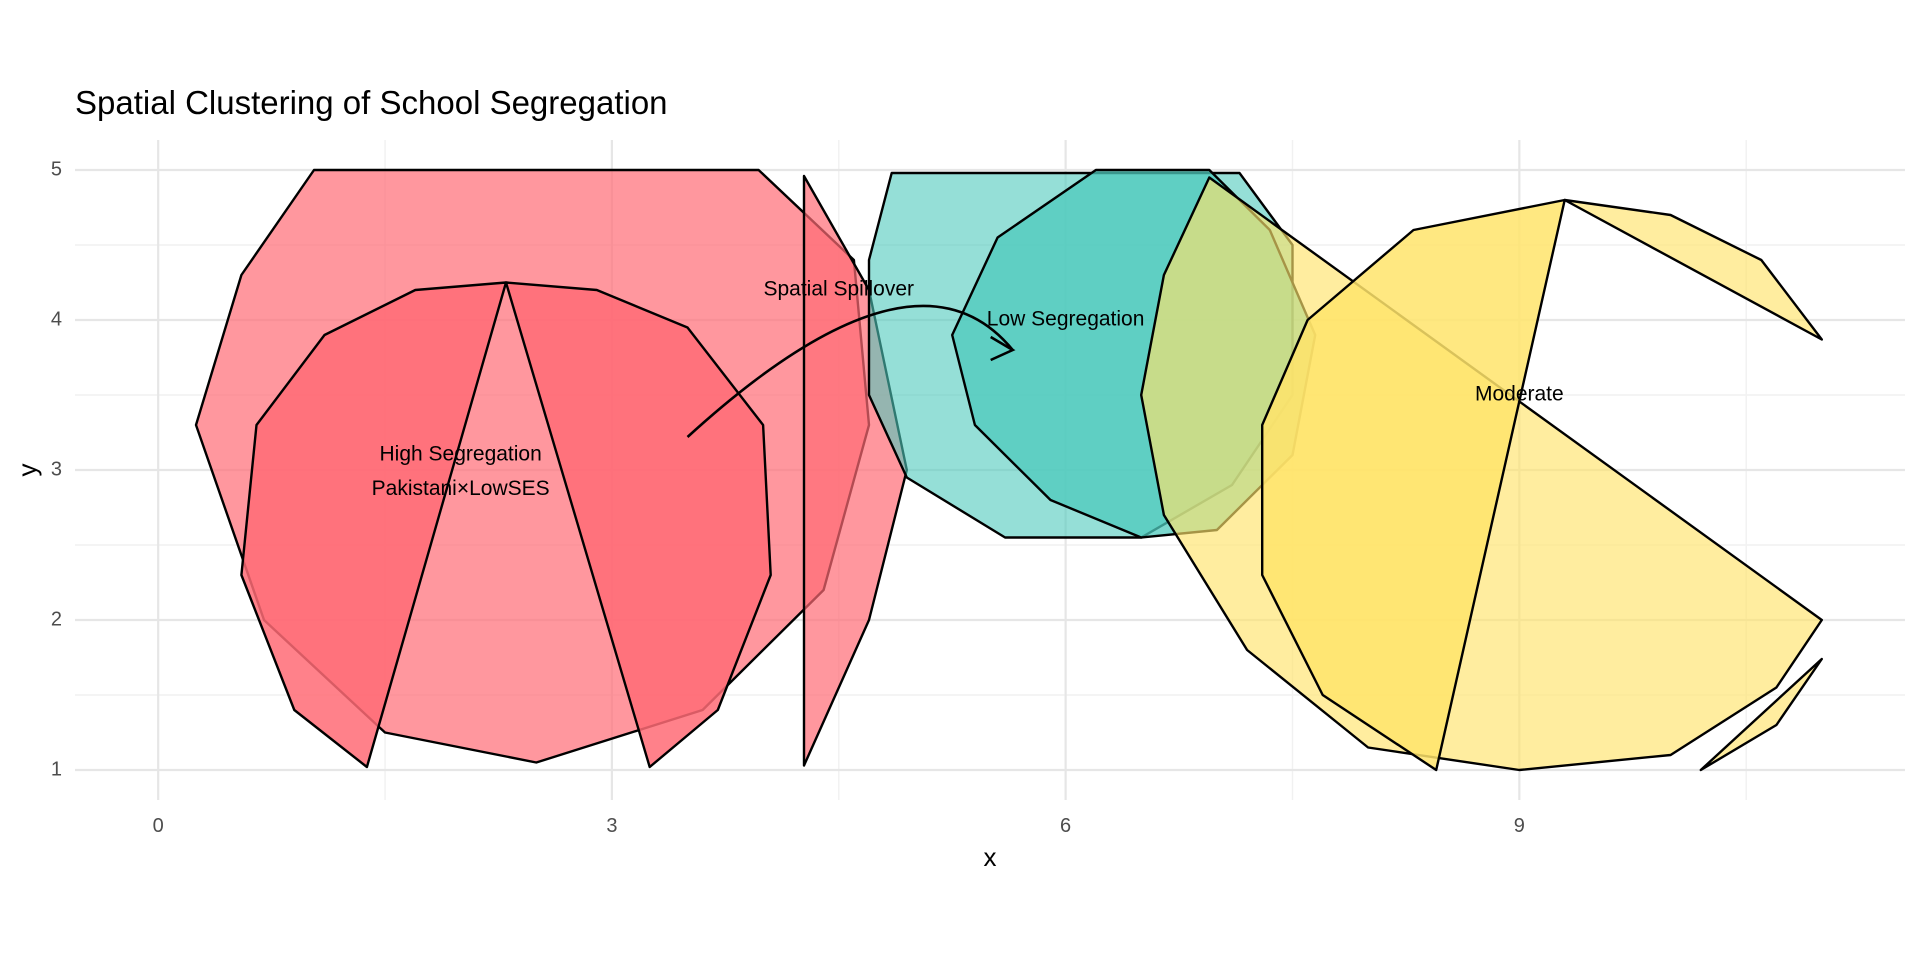  I want to click on high-segregation-pie, so click(374, 525).